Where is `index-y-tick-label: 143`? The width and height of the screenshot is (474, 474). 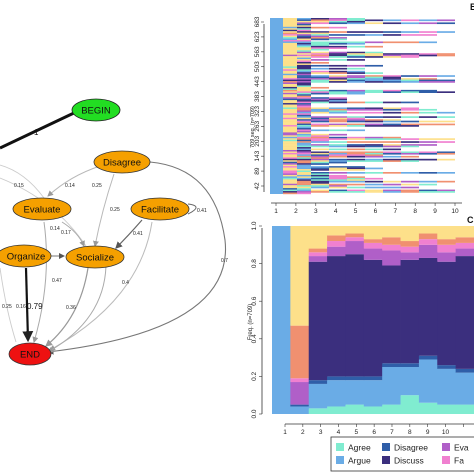 index-y-tick-label: 143 is located at coordinates (257, 155).